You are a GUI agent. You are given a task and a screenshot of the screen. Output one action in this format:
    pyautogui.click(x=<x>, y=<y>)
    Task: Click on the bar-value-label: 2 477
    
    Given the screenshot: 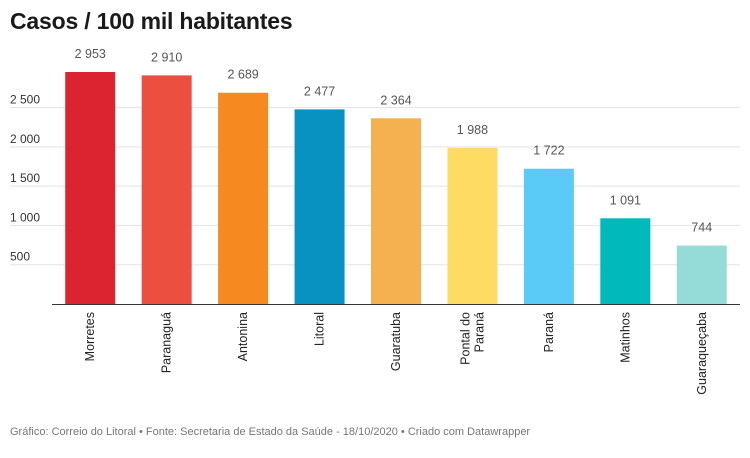 What is the action you would take?
    pyautogui.click(x=319, y=91)
    